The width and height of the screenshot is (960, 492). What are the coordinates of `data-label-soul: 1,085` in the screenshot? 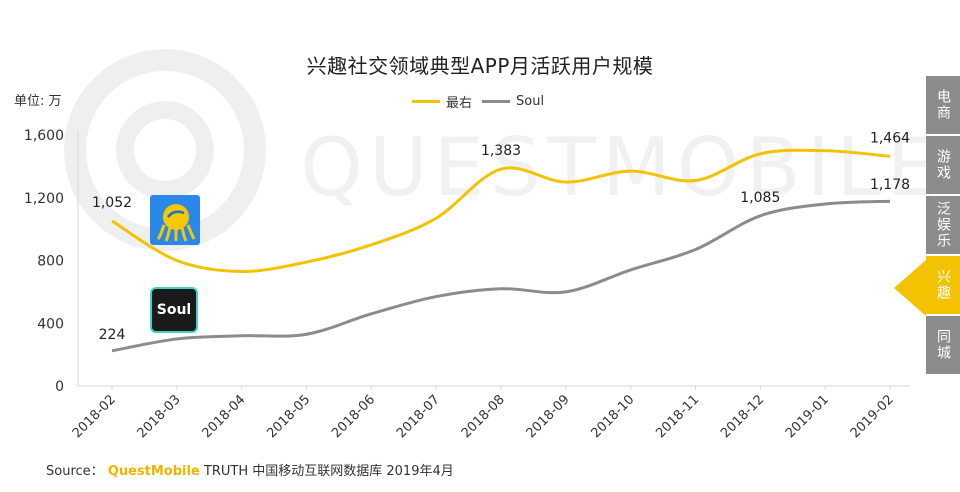 It's located at (760, 198).